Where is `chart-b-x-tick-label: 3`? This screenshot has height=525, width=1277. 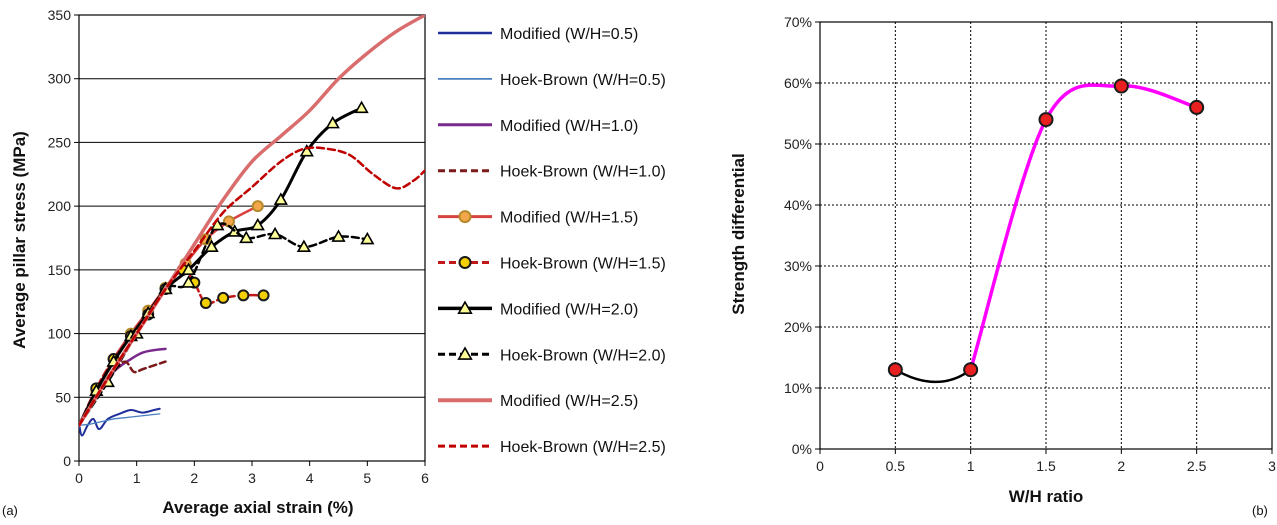
chart-b-x-tick-label: 3 is located at coordinates (1272, 466).